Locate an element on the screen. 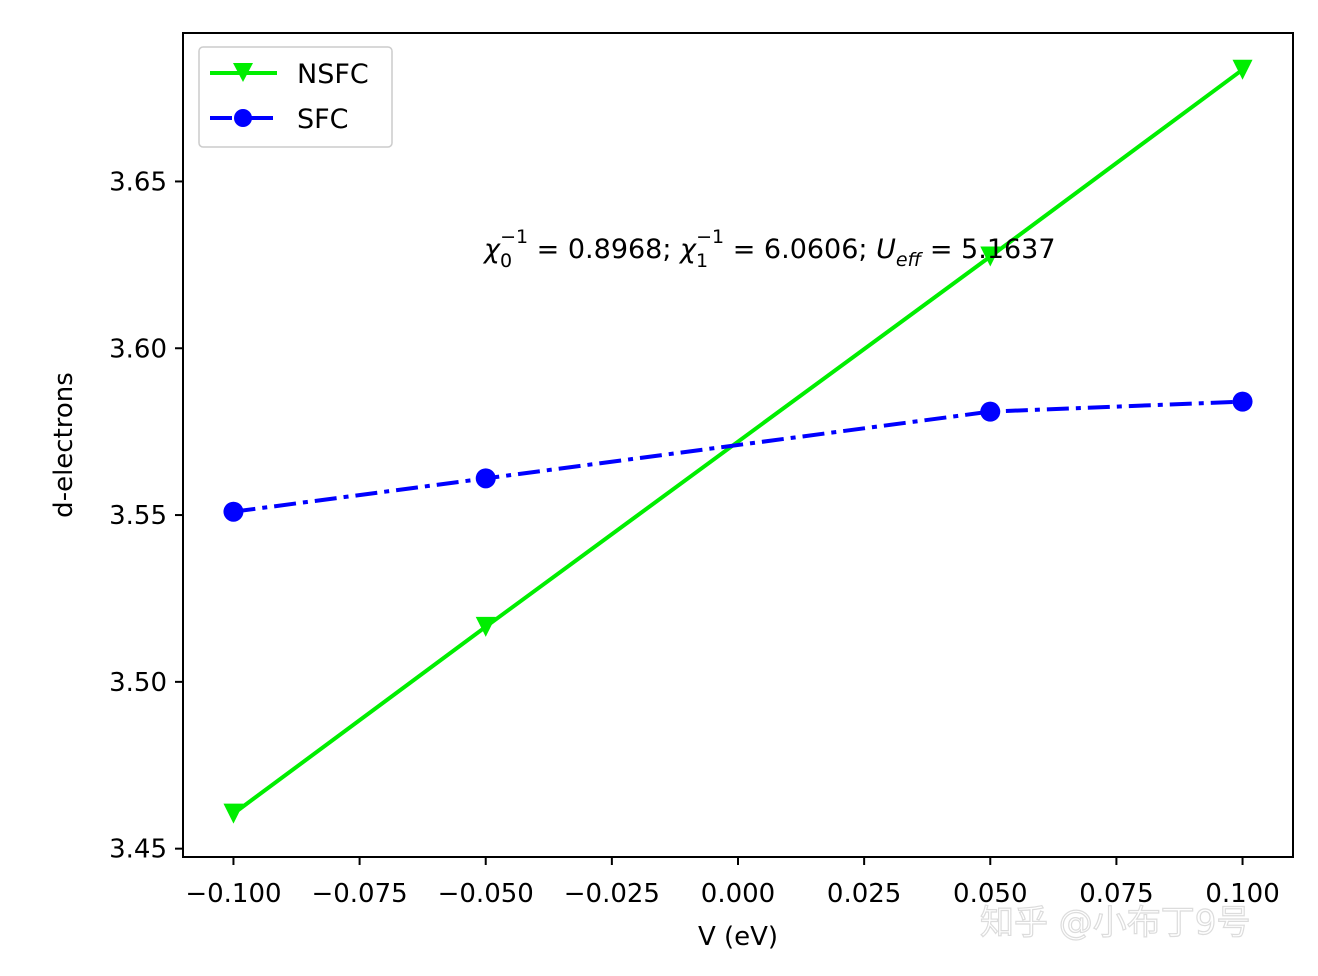 This screenshot has height=976, width=1318. x-tick-label: 0.050 is located at coordinates (990, 894).